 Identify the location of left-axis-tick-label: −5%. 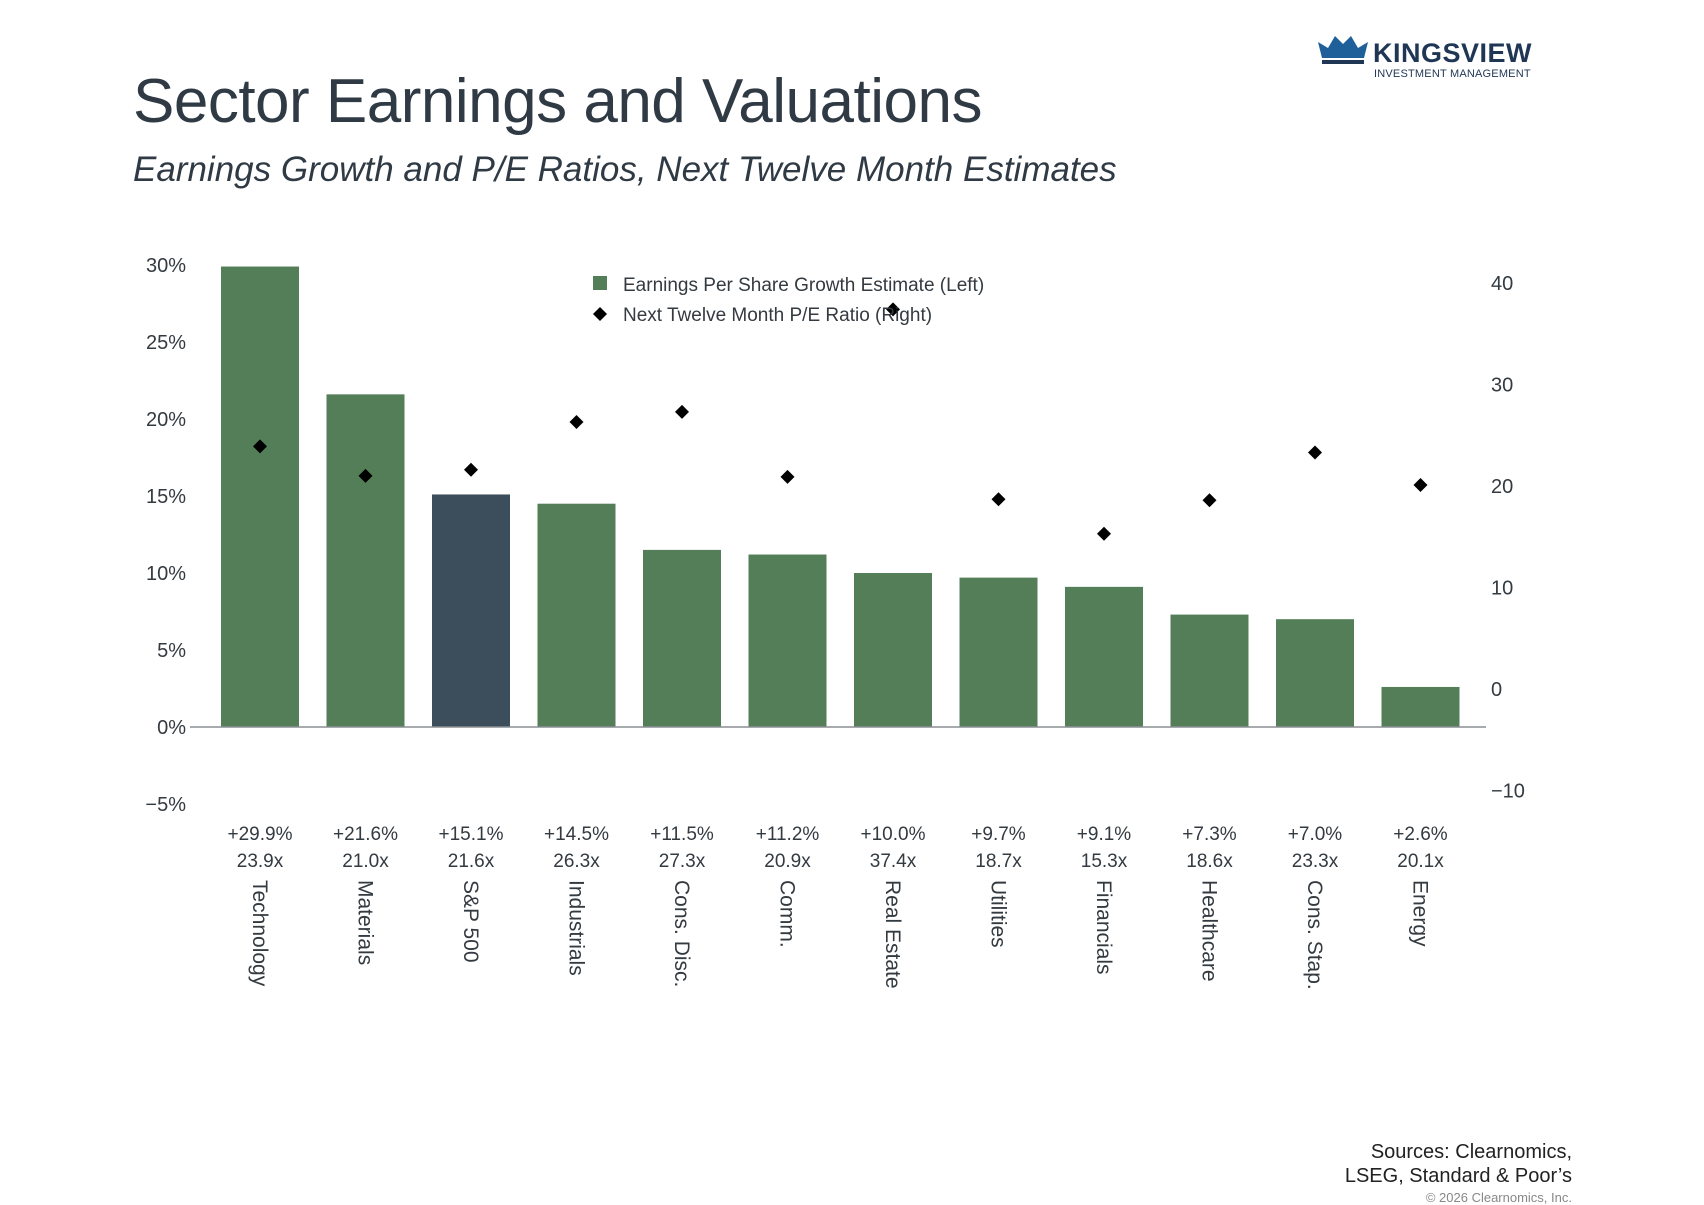
(165, 805).